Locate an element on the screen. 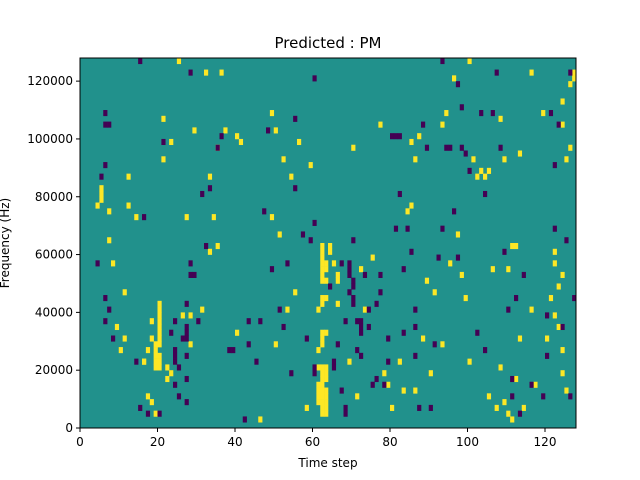 This screenshot has height=480, width=640. x-tick-label: 120 is located at coordinates (545, 442).